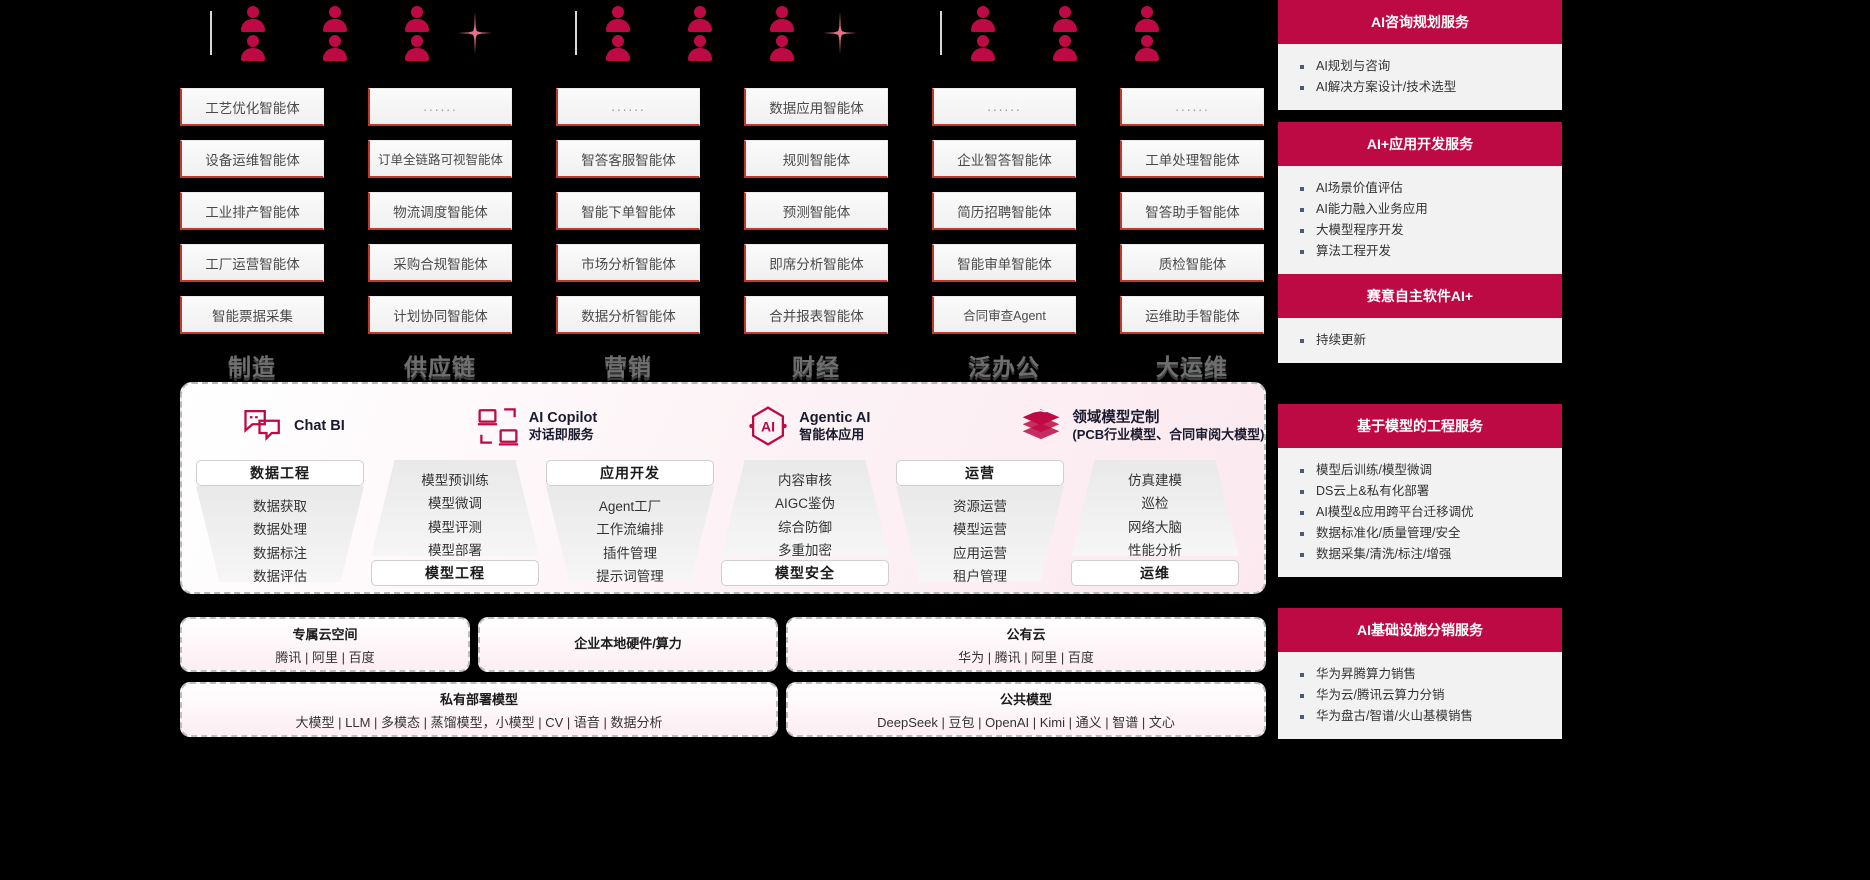 The image size is (1870, 880). What do you see at coordinates (1424, 340) in the screenshot?
I see `service-list-item: 持续更新` at bounding box center [1424, 340].